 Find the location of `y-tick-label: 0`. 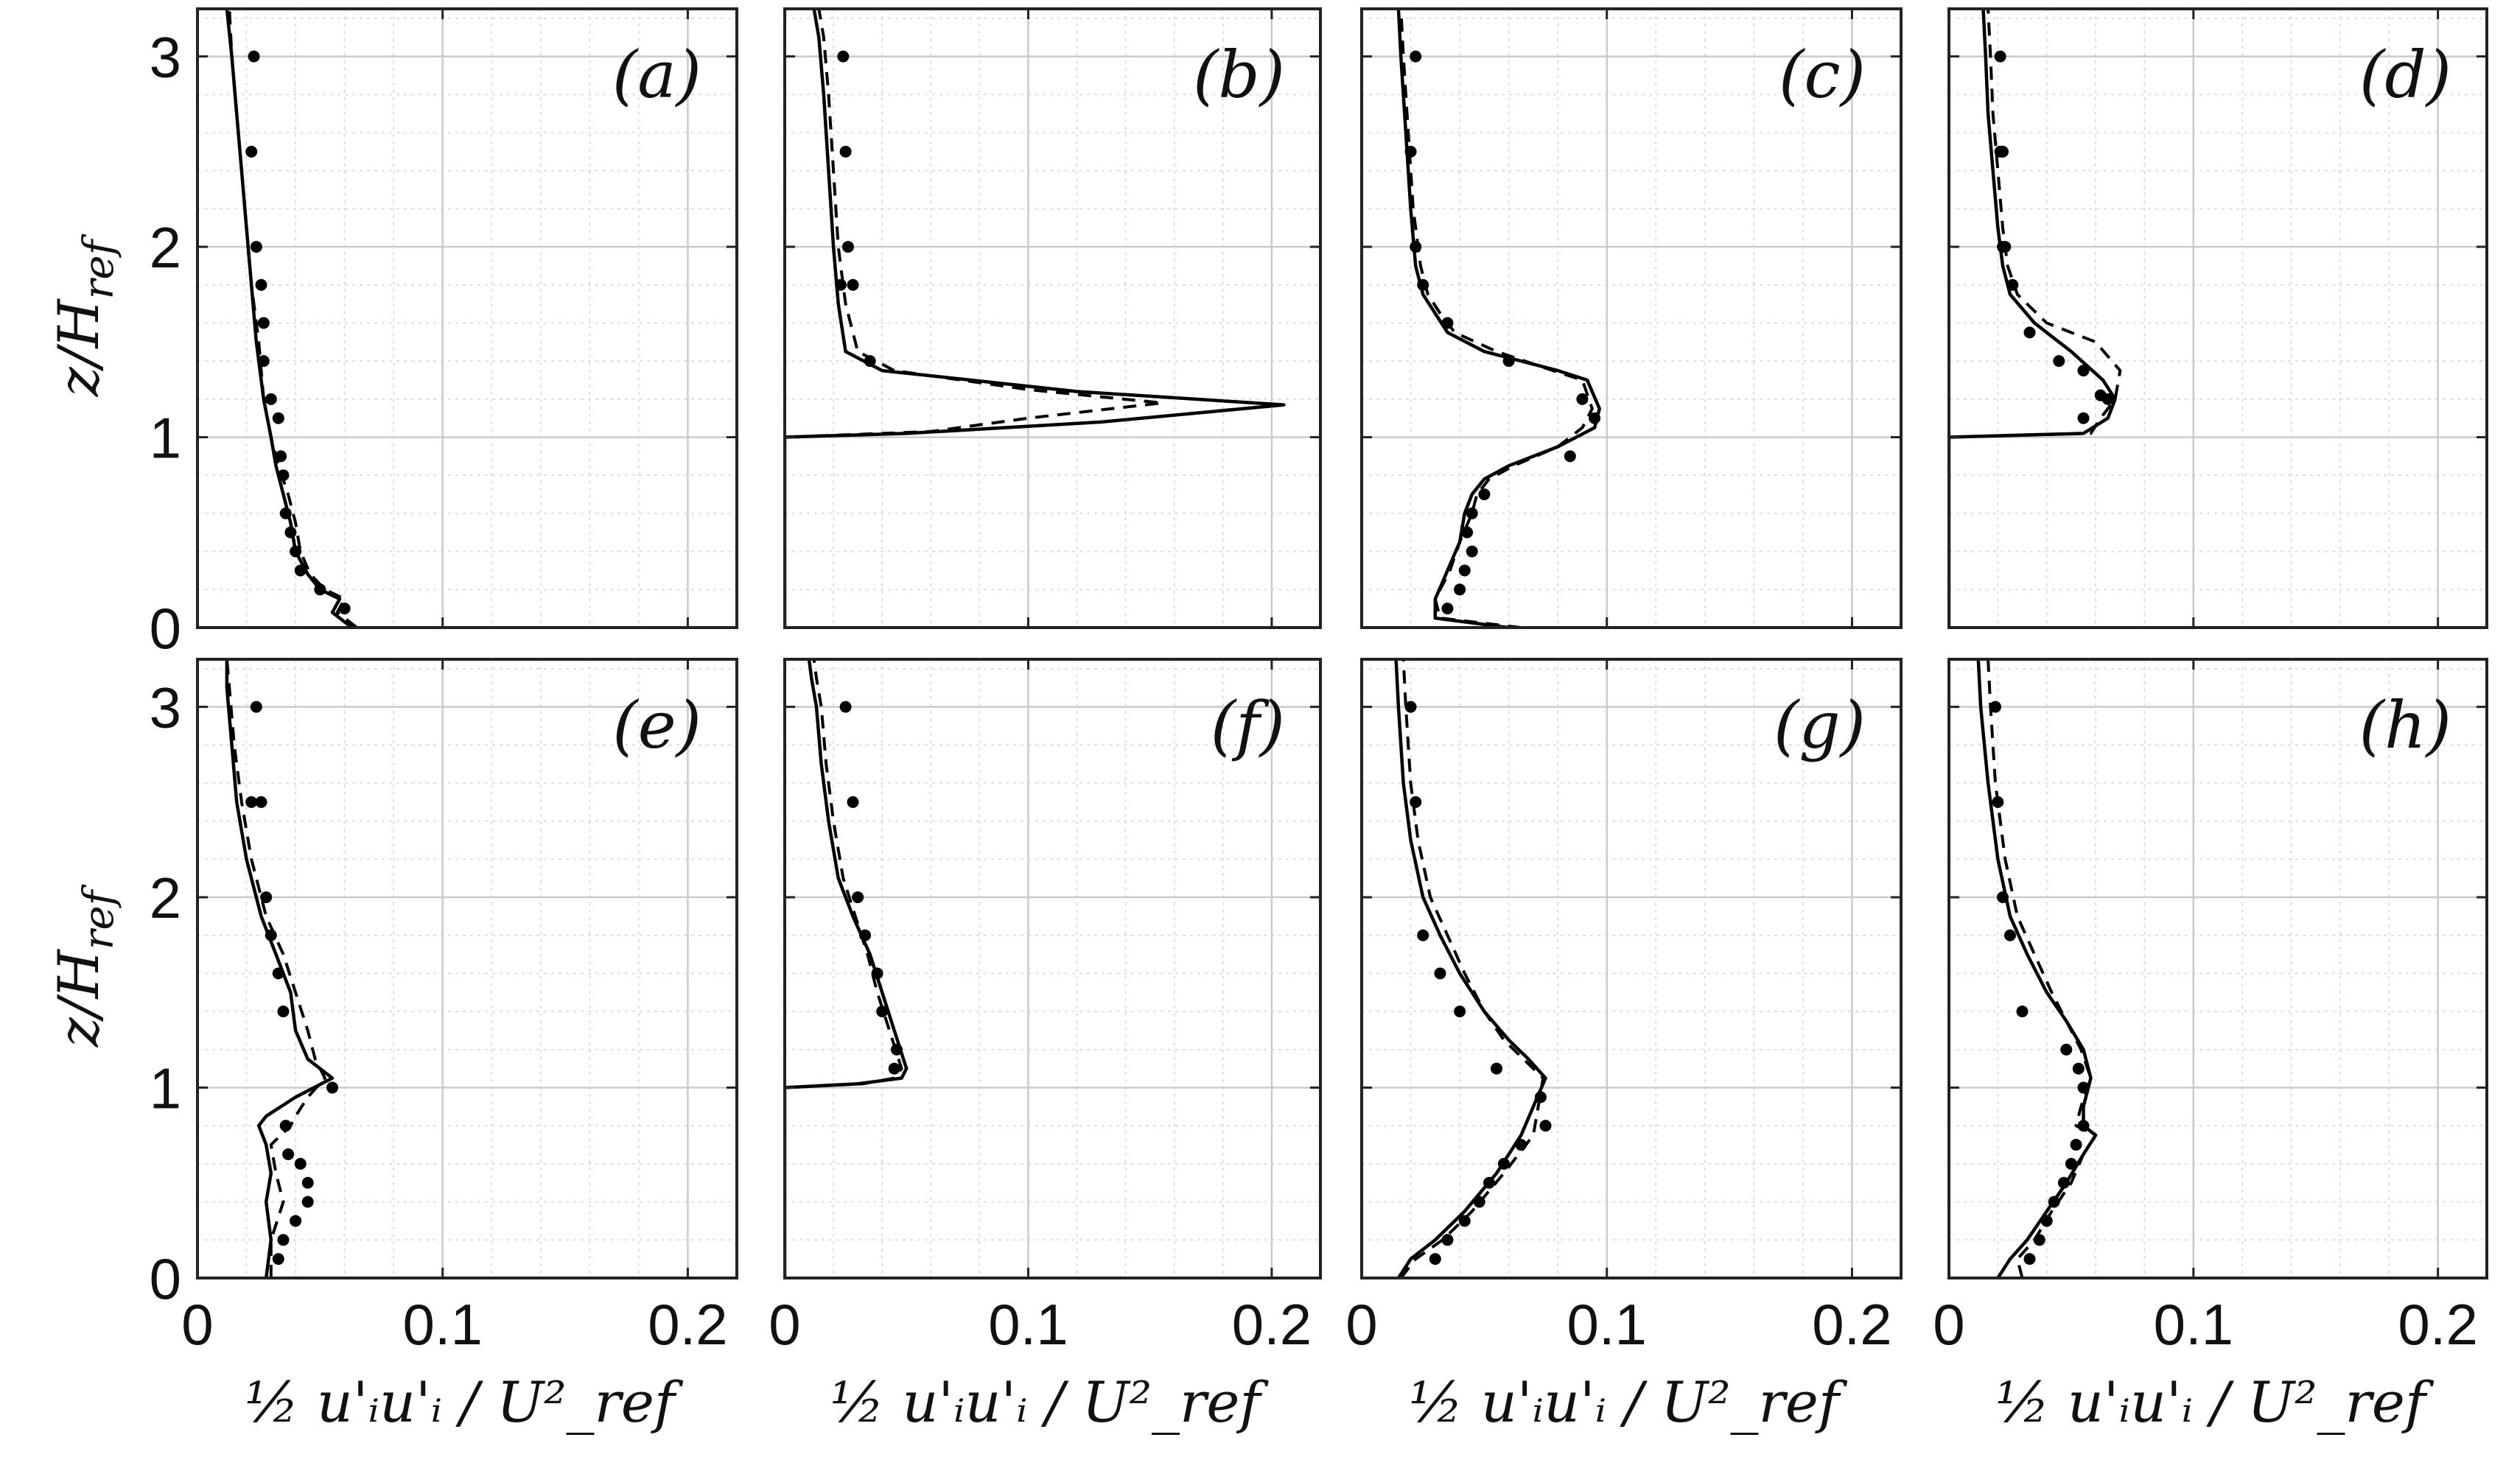

y-tick-label: 0 is located at coordinates (165, 1278).